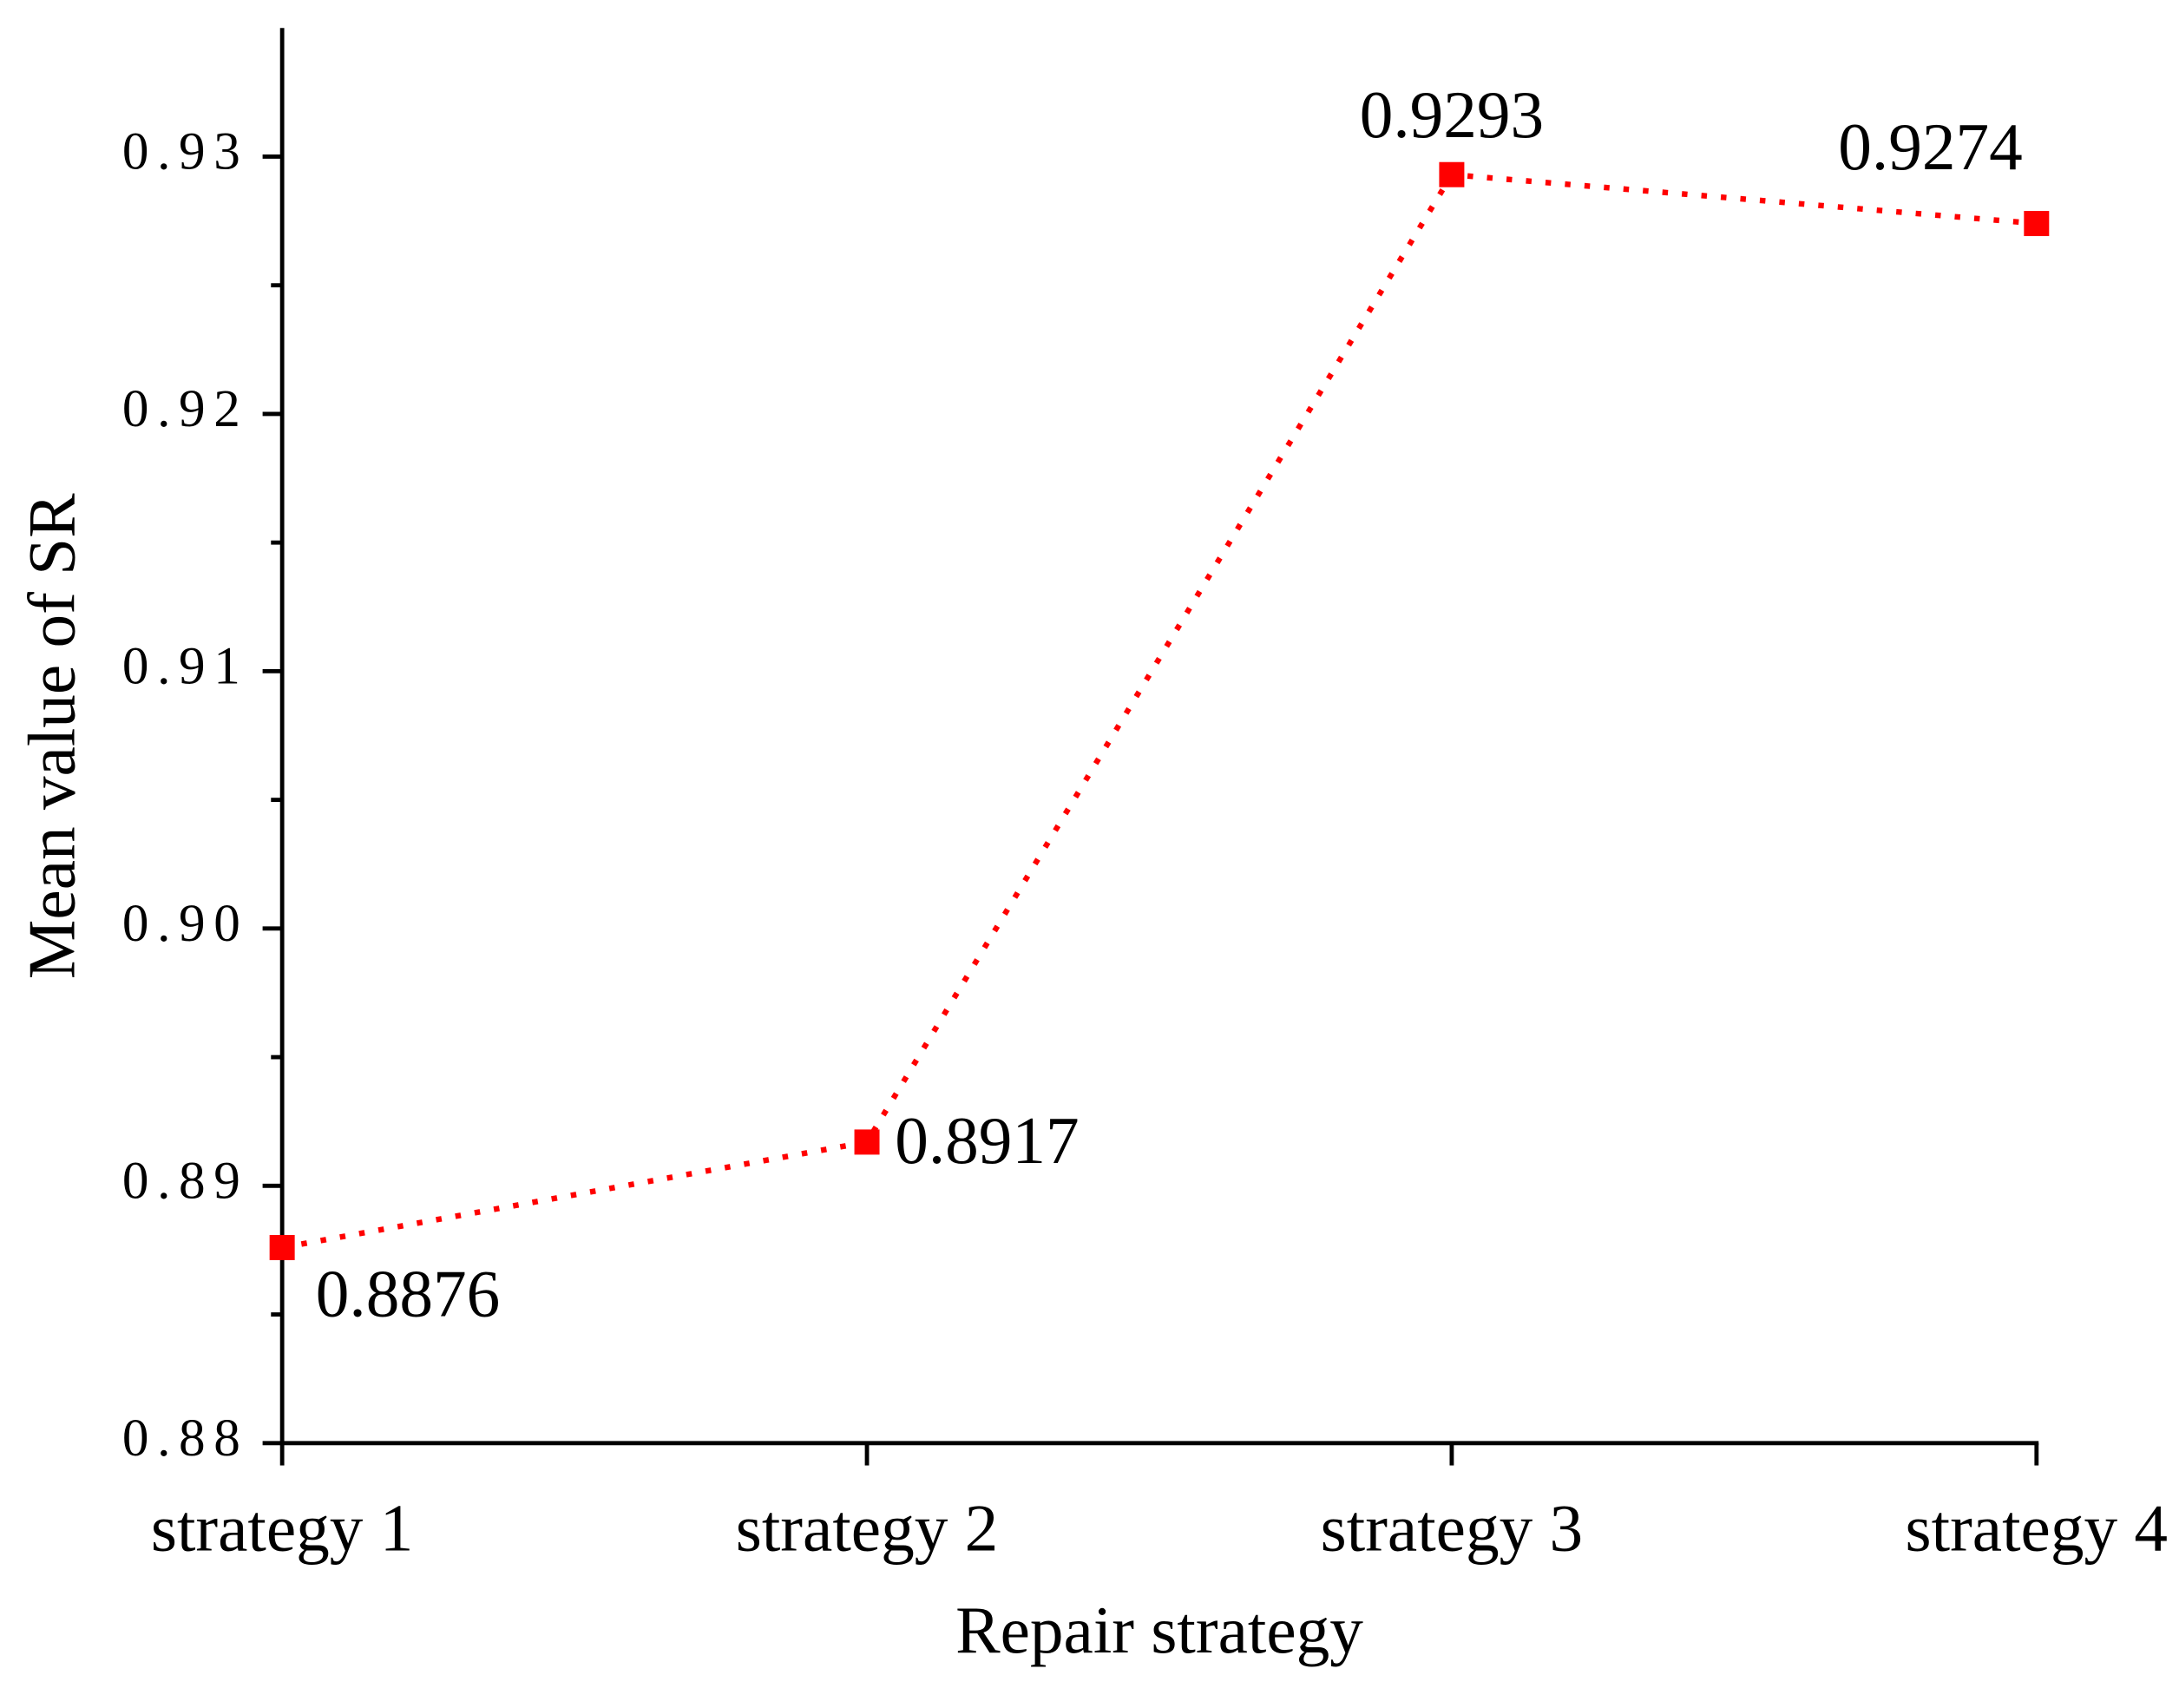  What do you see at coordinates (282, 1528) in the screenshot?
I see `x-tick-label: strategy 1` at bounding box center [282, 1528].